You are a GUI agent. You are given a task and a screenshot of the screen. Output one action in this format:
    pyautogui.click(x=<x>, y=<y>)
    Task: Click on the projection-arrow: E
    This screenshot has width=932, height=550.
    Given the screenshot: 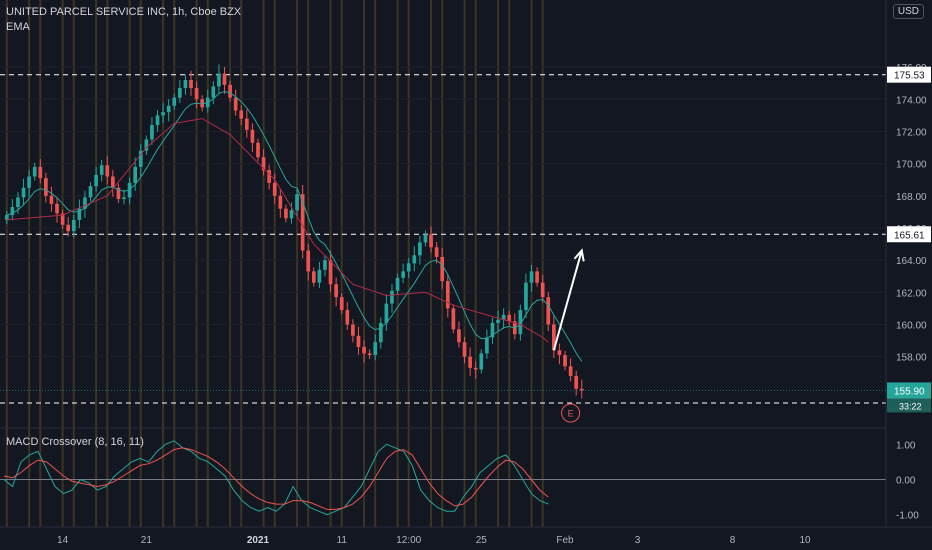 What is the action you would take?
    pyautogui.click(x=568, y=335)
    